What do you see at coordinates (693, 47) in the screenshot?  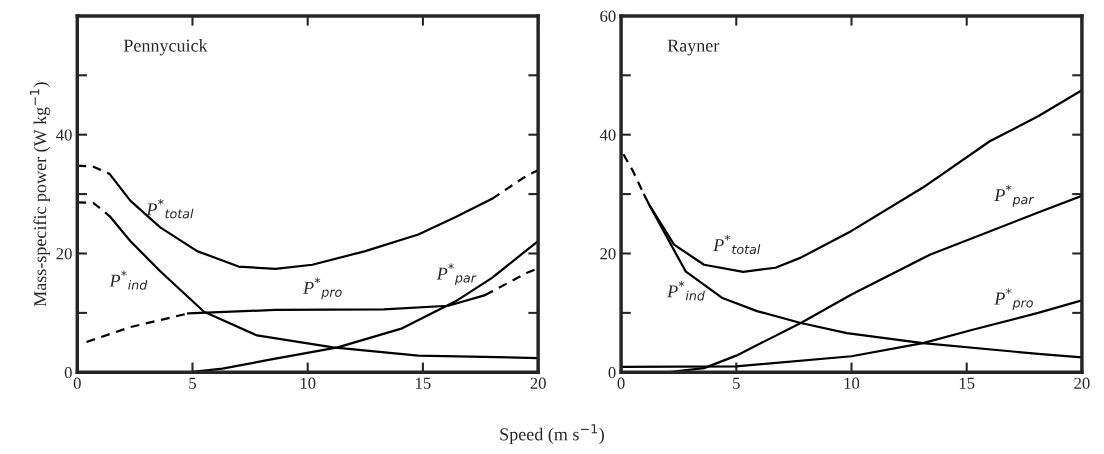 I see `text: Rayner` at bounding box center [693, 47].